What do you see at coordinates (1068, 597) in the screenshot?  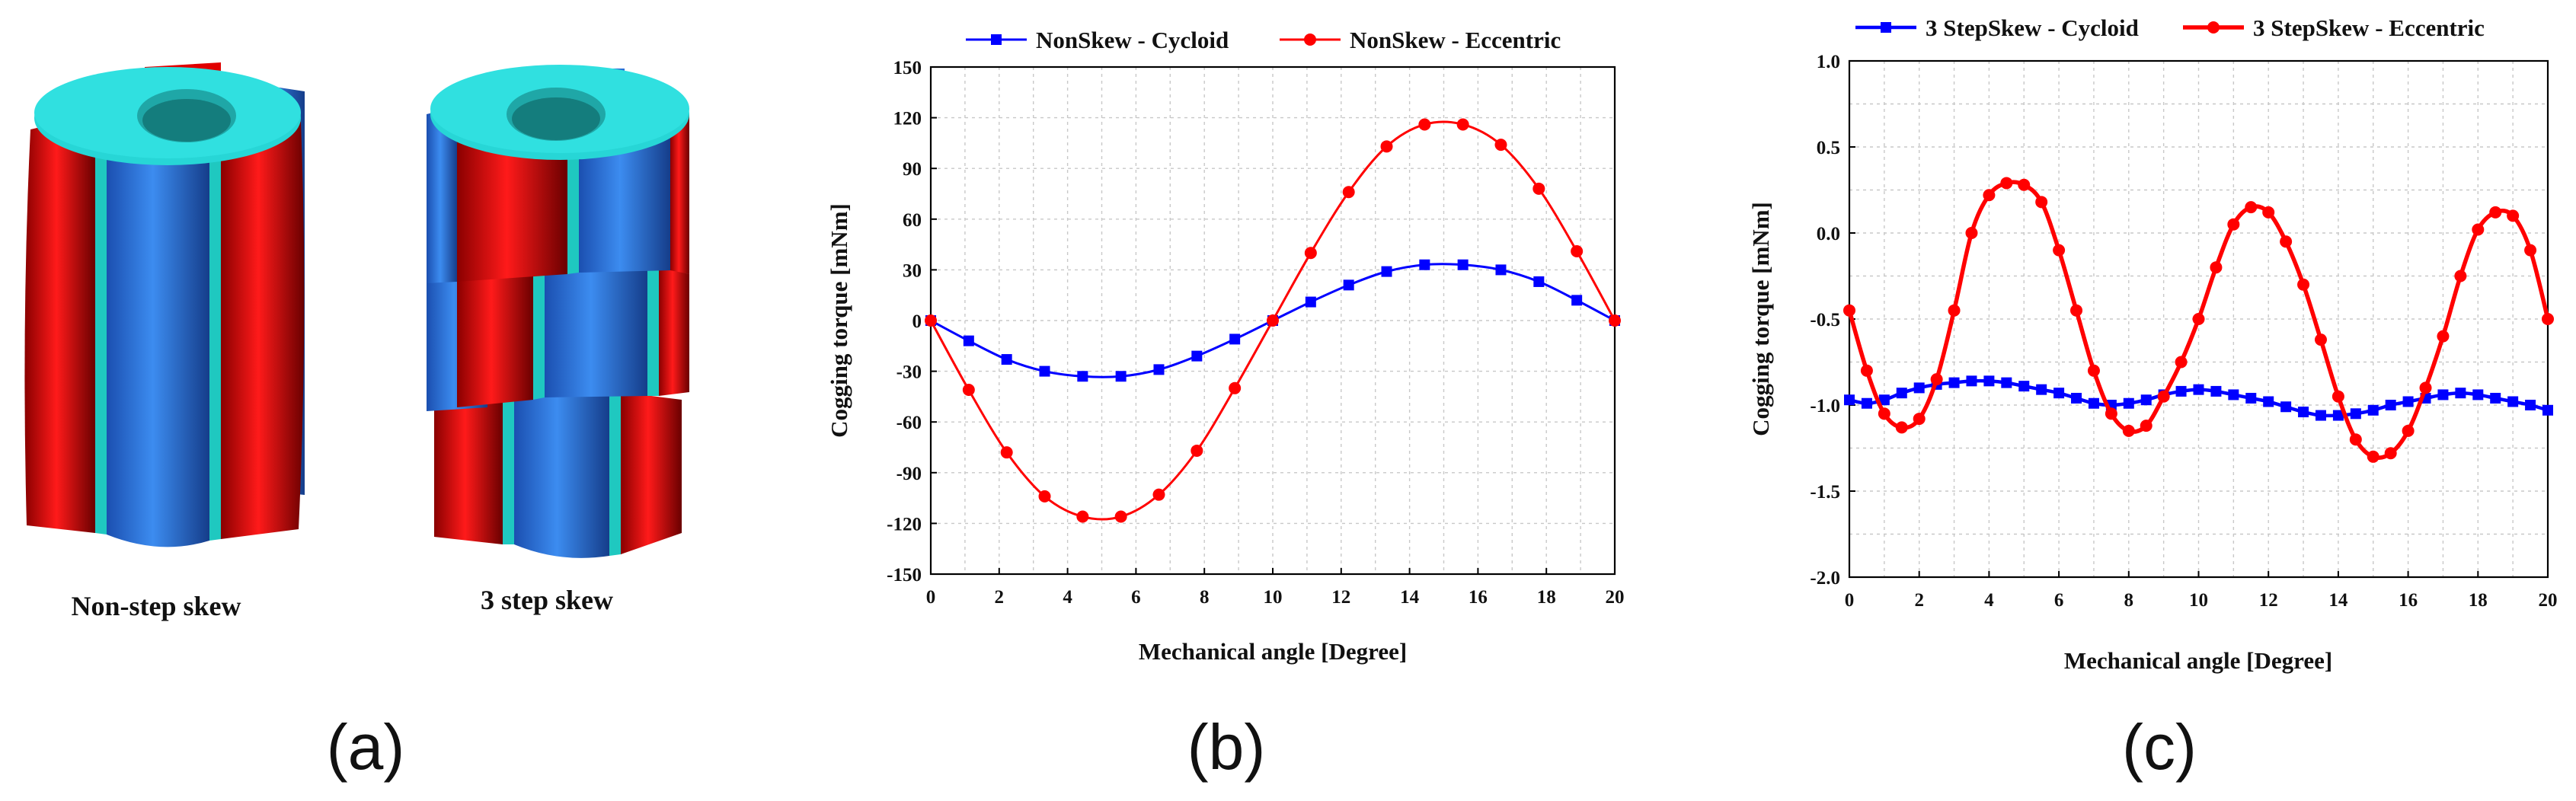 I see `x-tick-label: 4` at bounding box center [1068, 597].